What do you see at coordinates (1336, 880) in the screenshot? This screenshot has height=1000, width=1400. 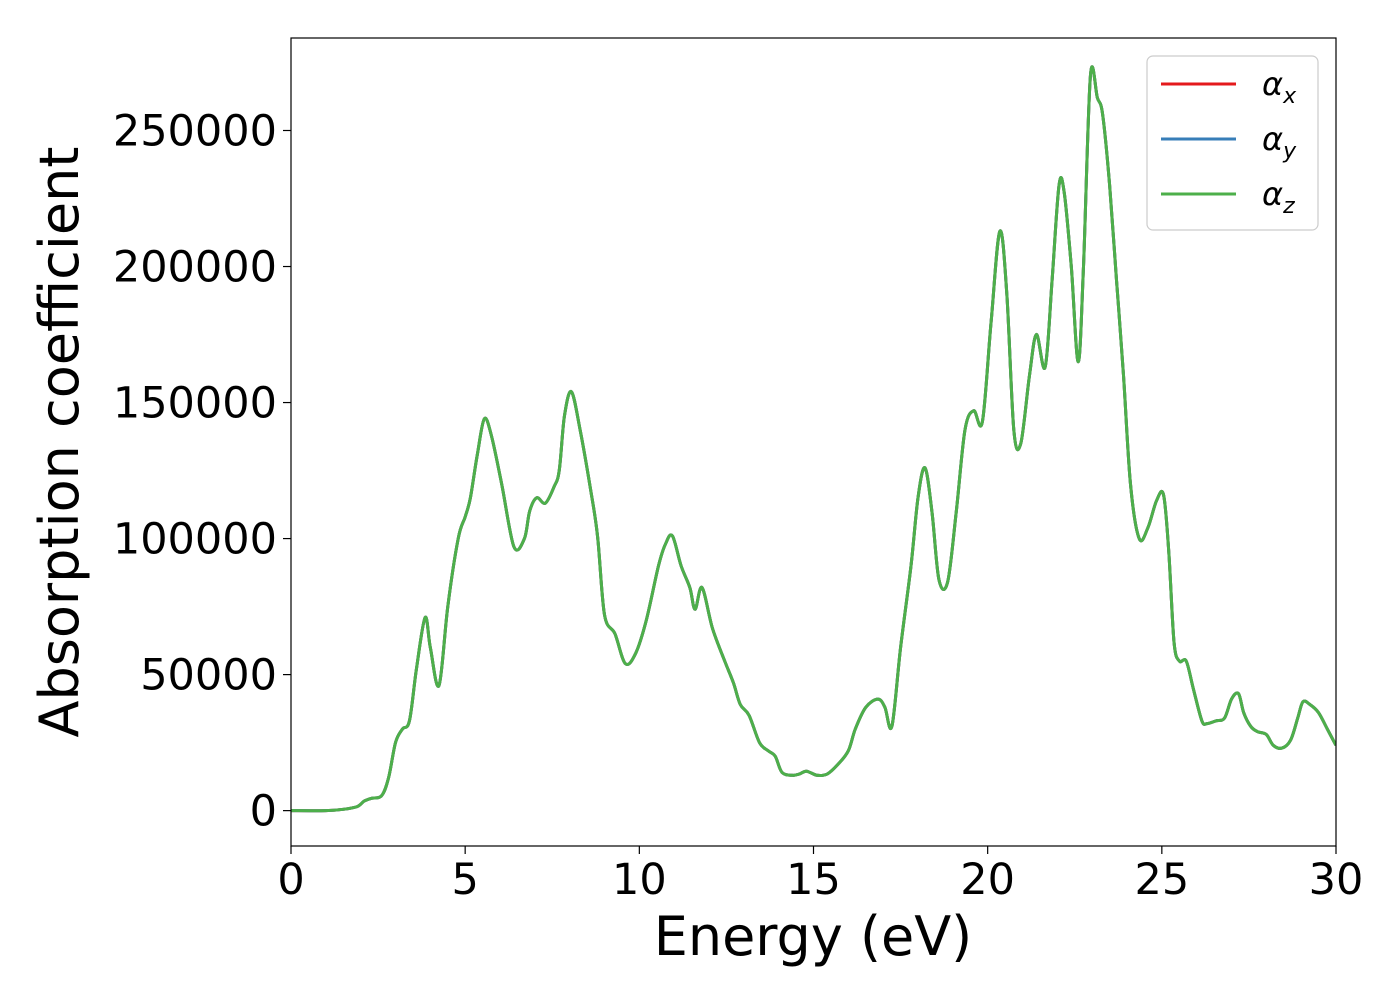 I see `x-tick-label: 30` at bounding box center [1336, 880].